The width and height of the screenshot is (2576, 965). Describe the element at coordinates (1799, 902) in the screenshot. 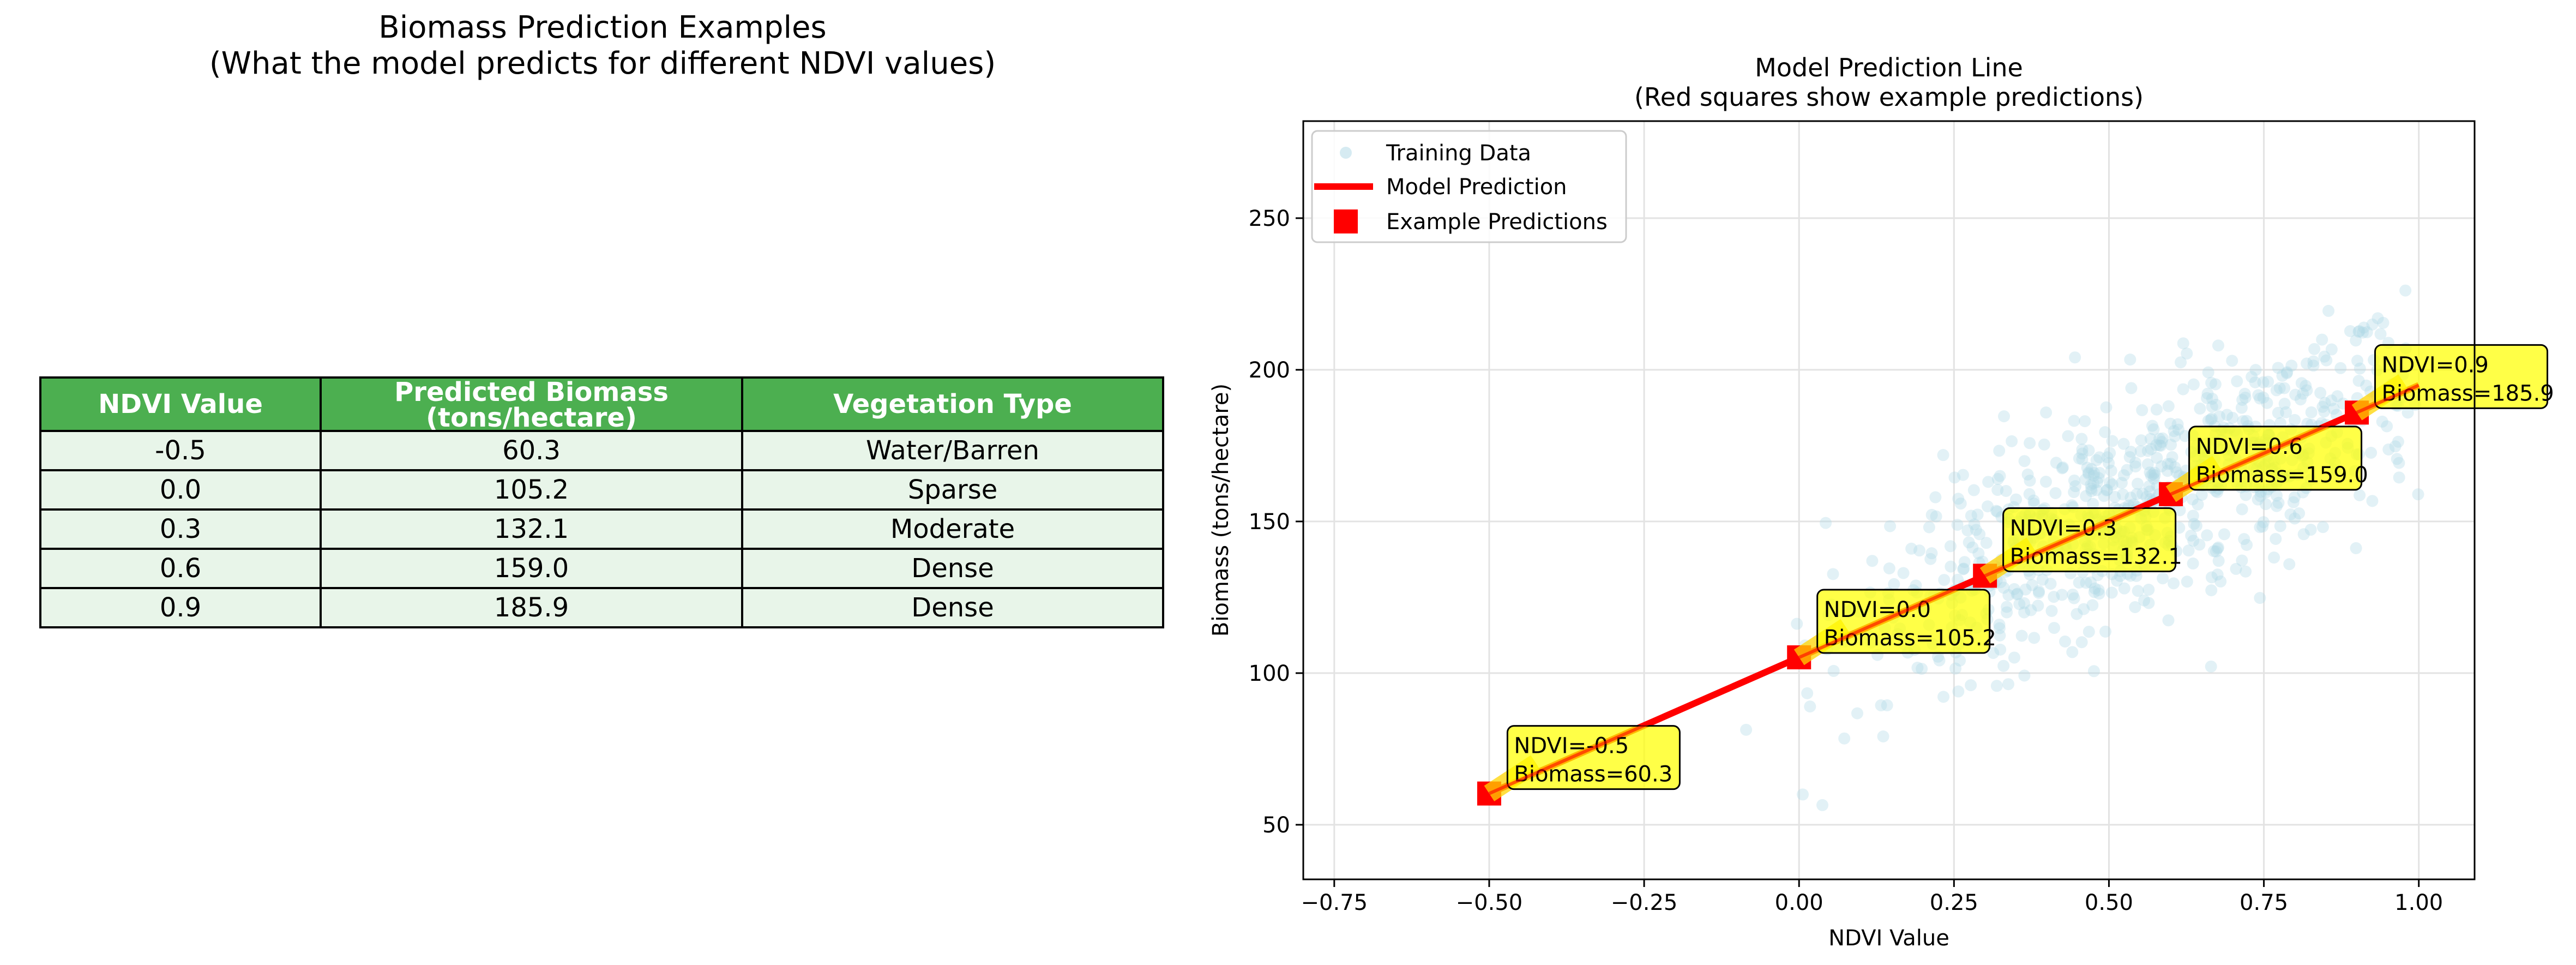

I see `x-tick-label: 0.00` at that location.